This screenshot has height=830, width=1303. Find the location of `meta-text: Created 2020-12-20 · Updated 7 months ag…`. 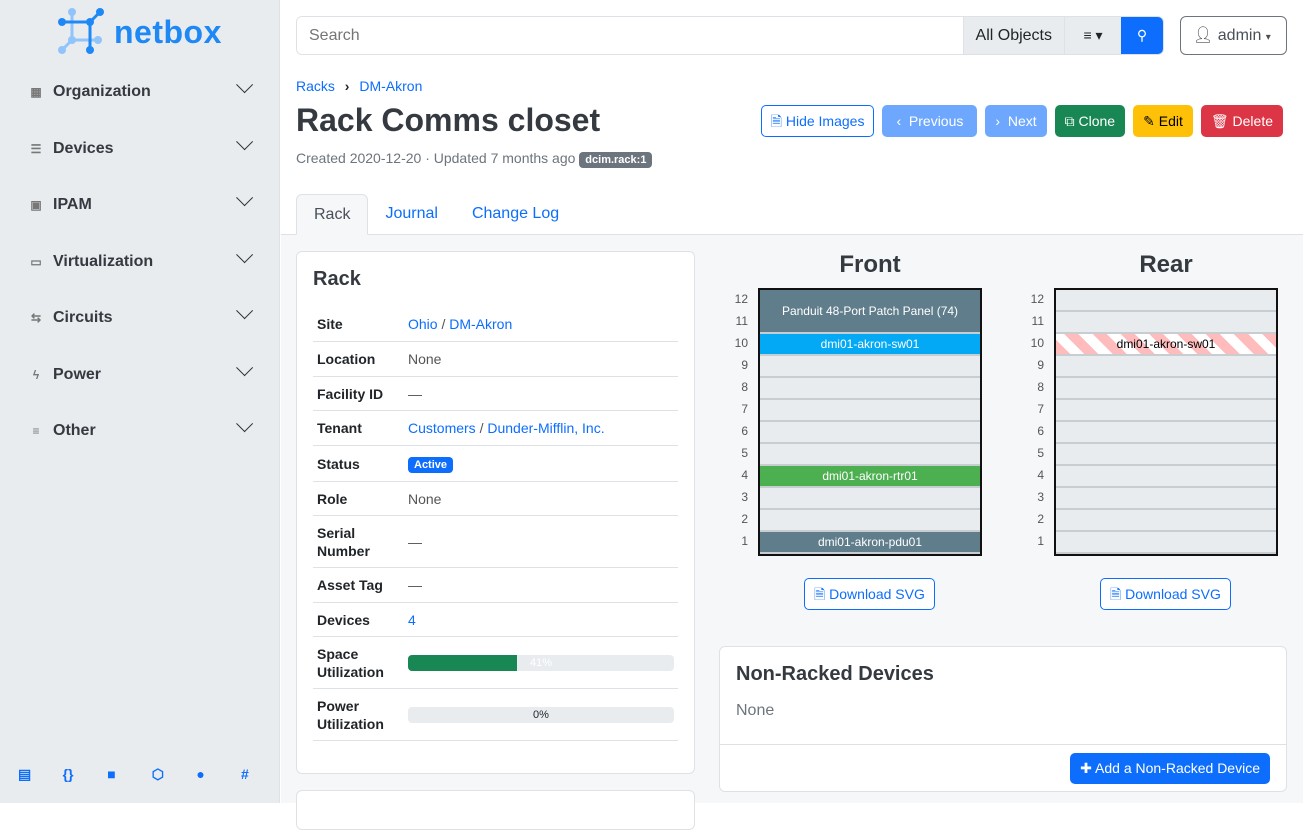

meta-text: Created 2020-12-20 · Updated 7 months ag… is located at coordinates (436, 158).